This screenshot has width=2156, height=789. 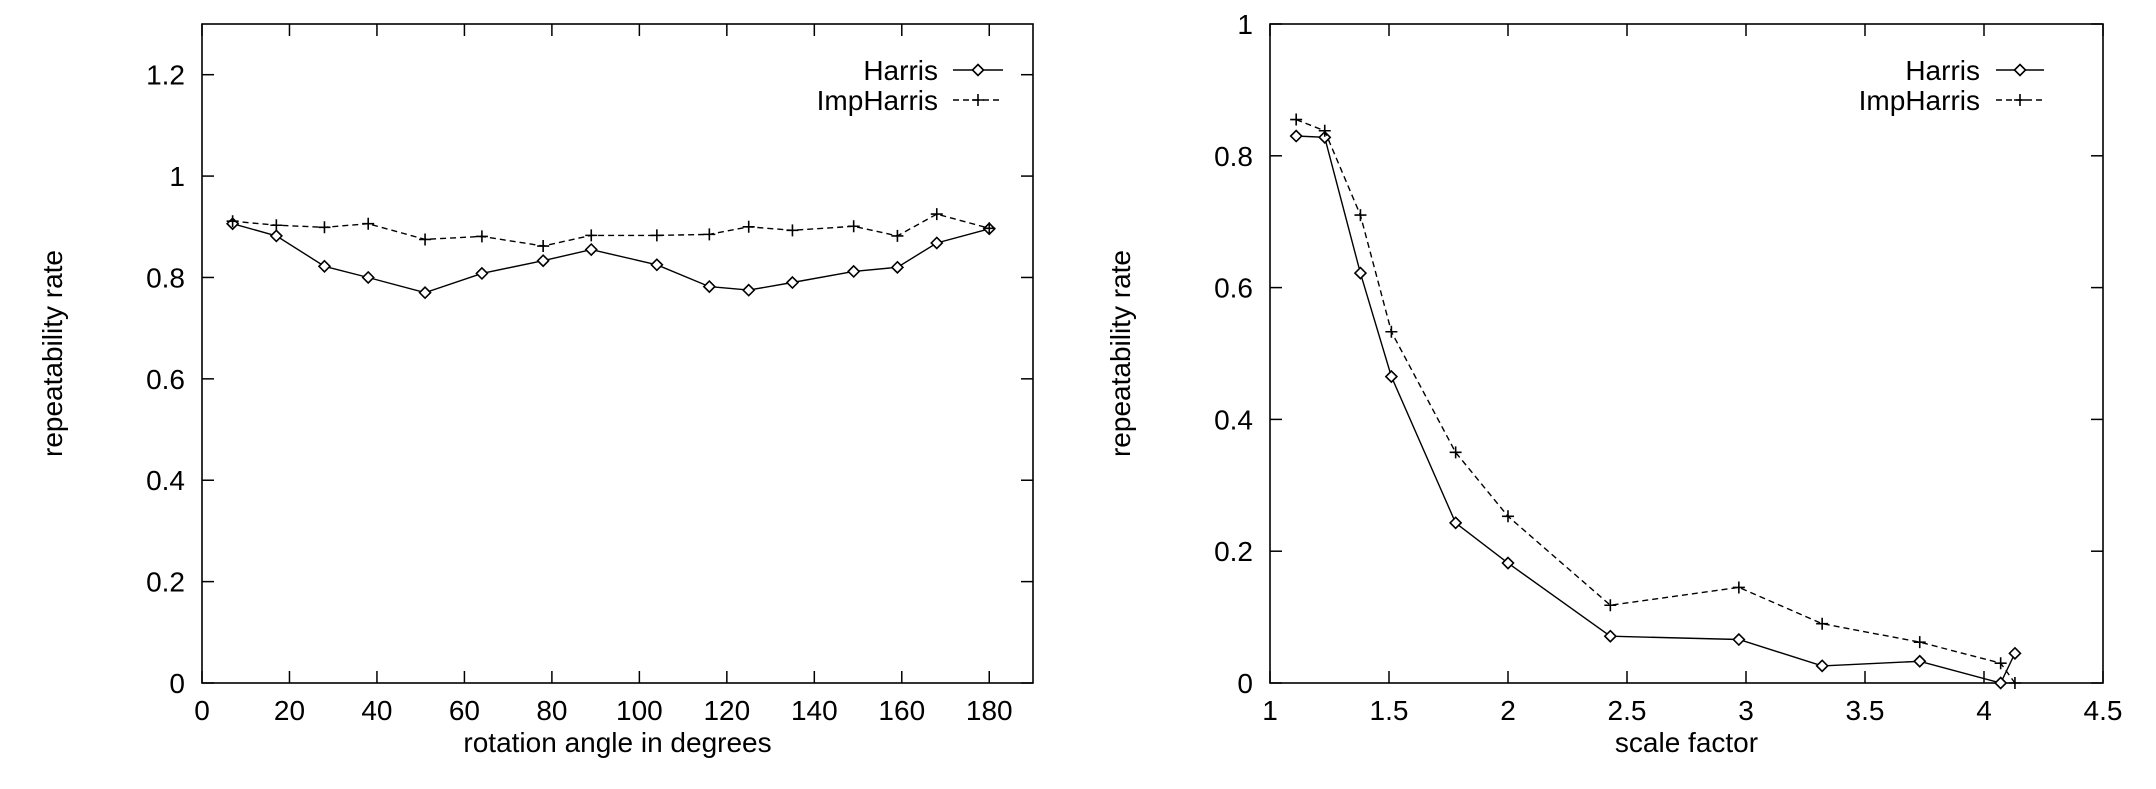 What do you see at coordinates (551, 710) in the screenshot?
I see `x-tick-label: 80` at bounding box center [551, 710].